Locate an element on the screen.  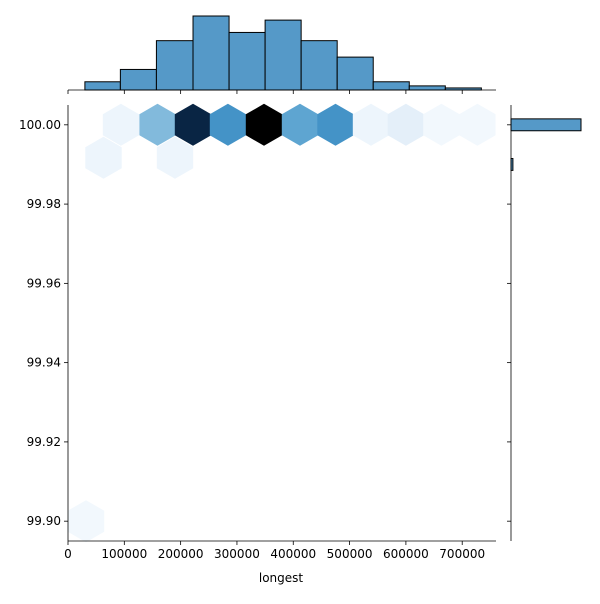
y-marginal-histogram is located at coordinates (544, 323).